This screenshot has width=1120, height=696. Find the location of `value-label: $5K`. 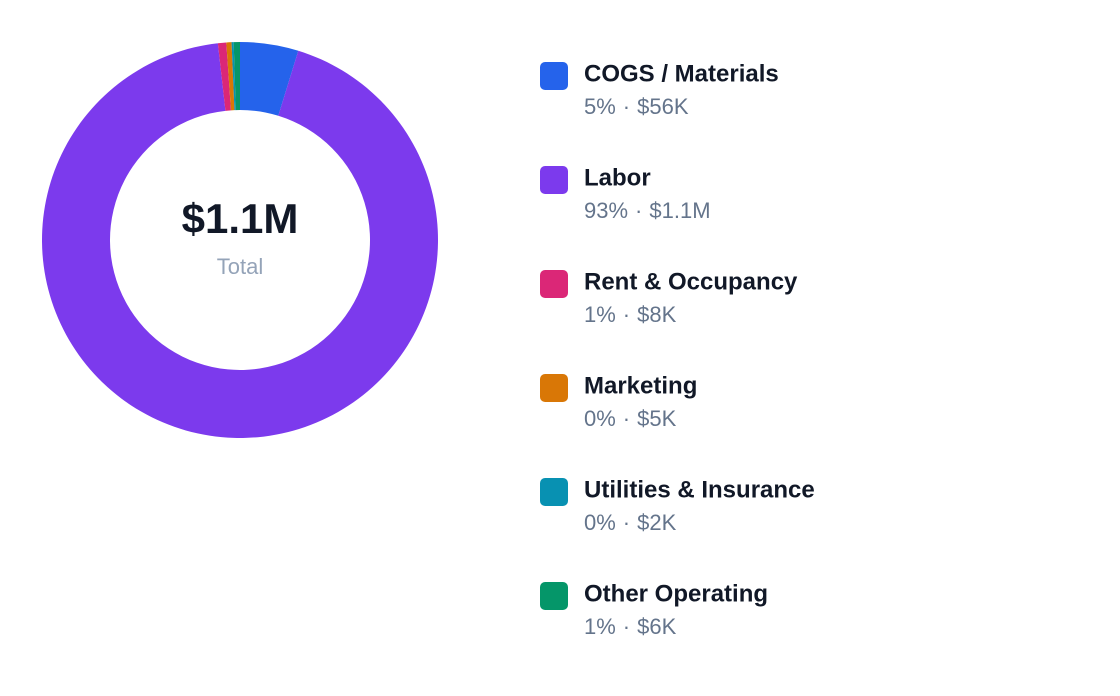

value-label: $5K is located at coordinates (656, 418).